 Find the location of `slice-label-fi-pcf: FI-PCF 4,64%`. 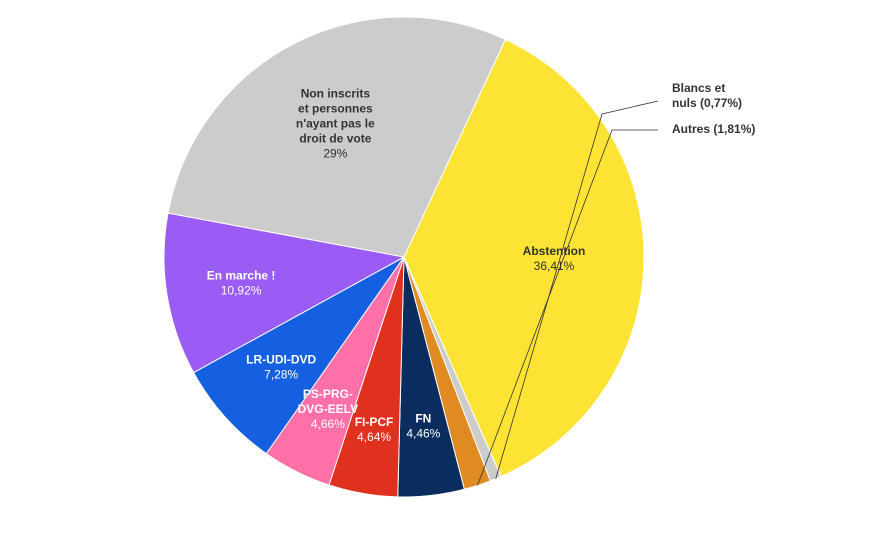

slice-label-fi-pcf: FI-PCF 4,64% is located at coordinates (374, 429).